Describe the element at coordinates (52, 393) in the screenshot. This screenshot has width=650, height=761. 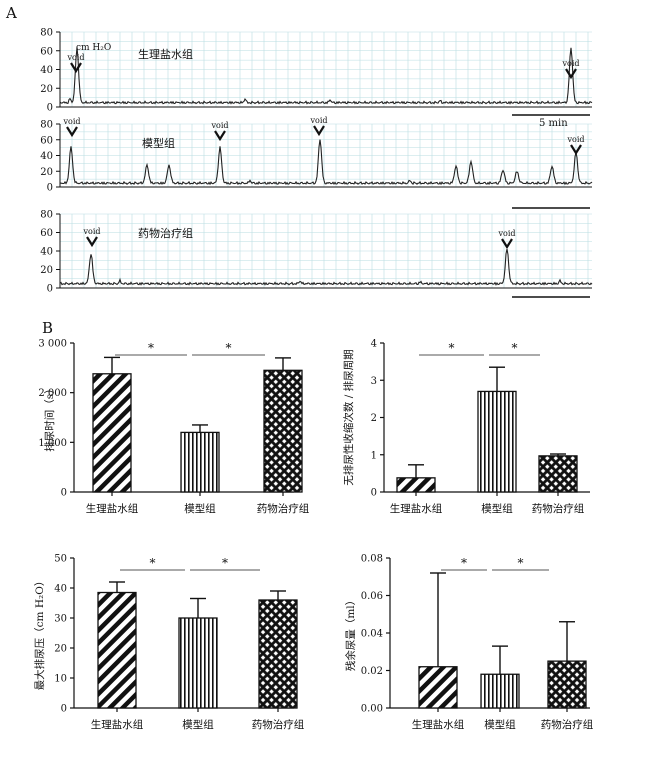
I see `y-tick-label: 2 000` at that location.